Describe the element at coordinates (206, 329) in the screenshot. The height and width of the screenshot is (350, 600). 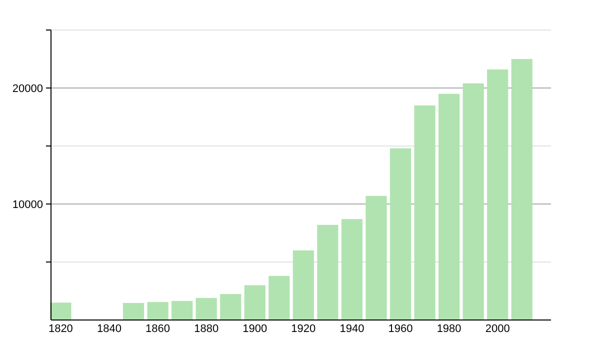
I see `x-tick-label: 1880` at that location.